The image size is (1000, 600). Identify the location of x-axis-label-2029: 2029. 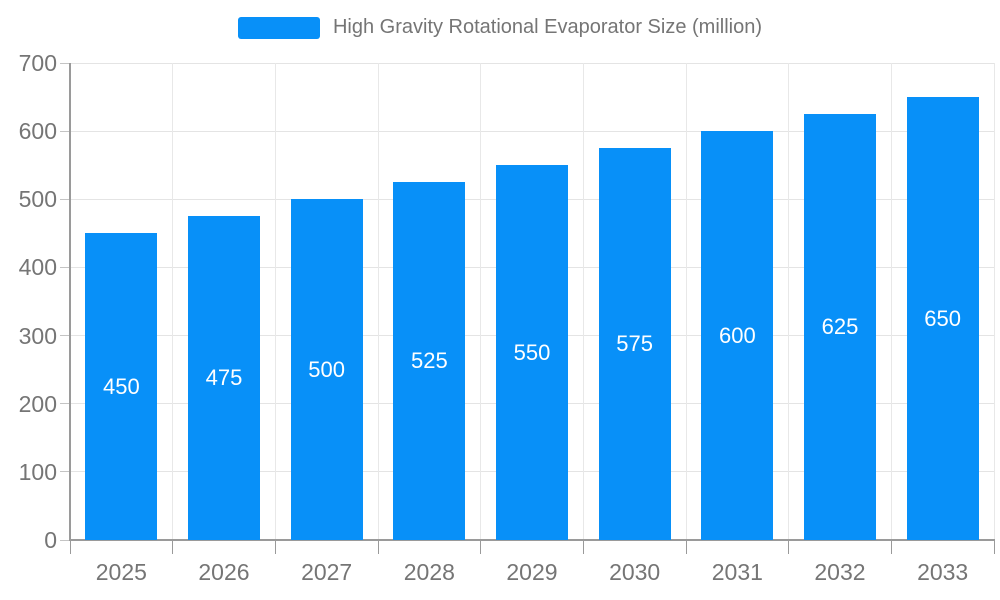
(532, 572).